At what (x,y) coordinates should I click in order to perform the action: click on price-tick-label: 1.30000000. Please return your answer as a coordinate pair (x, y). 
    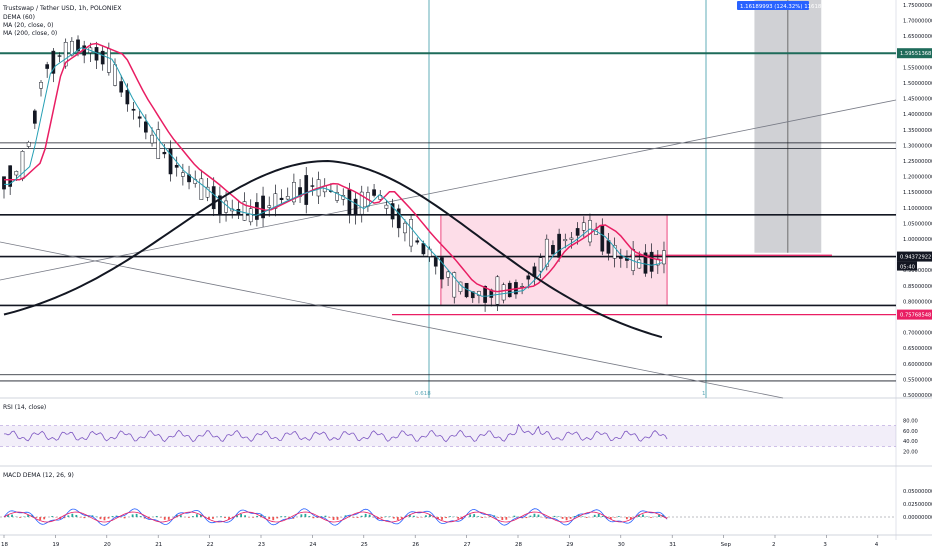
    Looking at the image, I should click on (917, 146).